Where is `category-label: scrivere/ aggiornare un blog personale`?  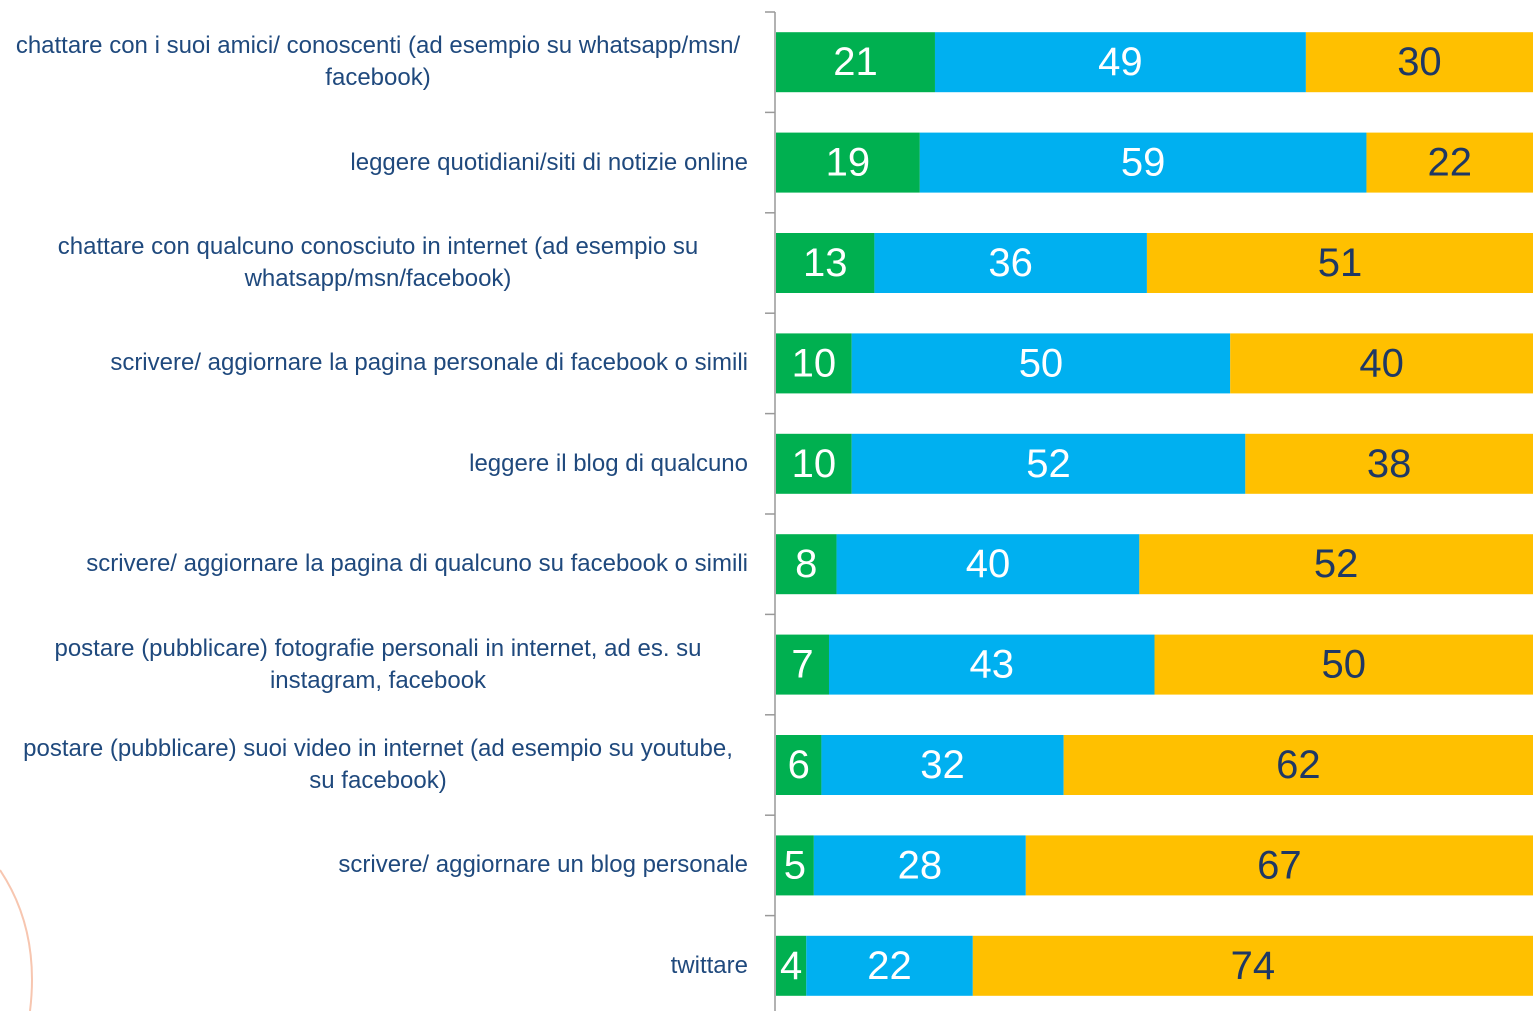
category-label: scrivere/ aggiornare un blog personale is located at coordinates (374, 865).